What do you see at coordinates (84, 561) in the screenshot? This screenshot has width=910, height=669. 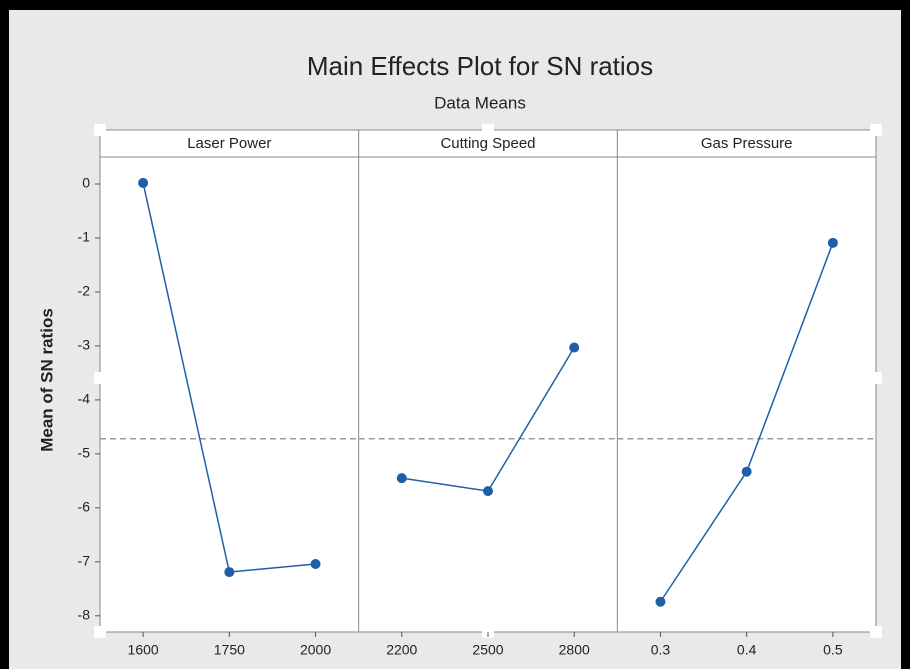 I see `y-tick-label: -7` at bounding box center [84, 561].